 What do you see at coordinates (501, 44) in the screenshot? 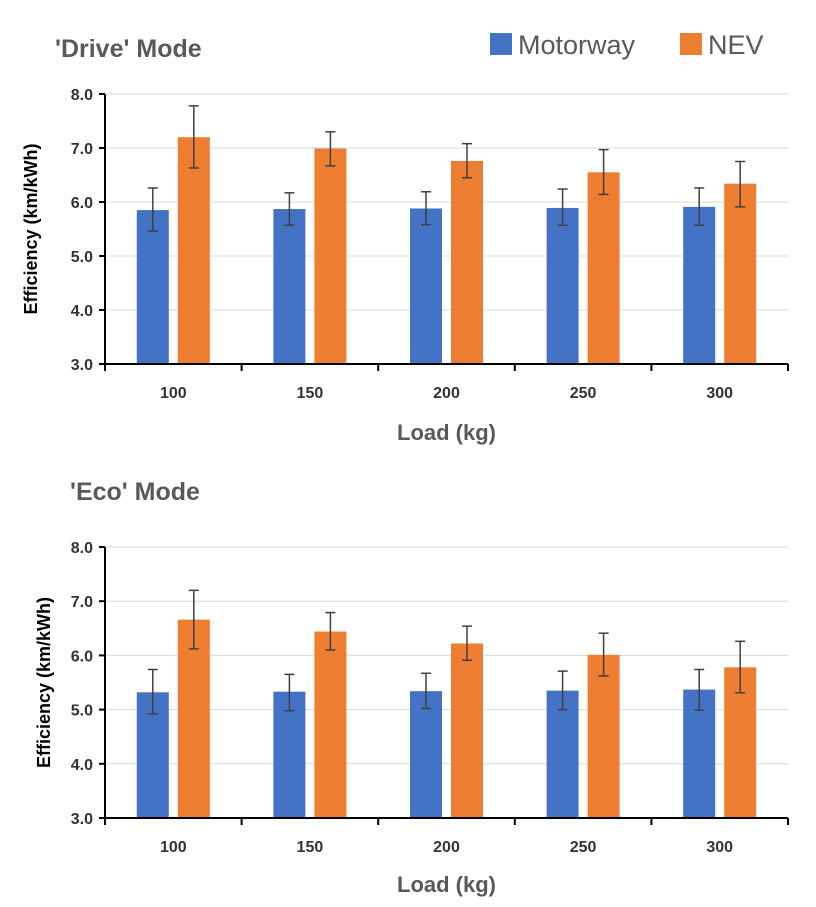
I see `legend-swatch-motorway` at bounding box center [501, 44].